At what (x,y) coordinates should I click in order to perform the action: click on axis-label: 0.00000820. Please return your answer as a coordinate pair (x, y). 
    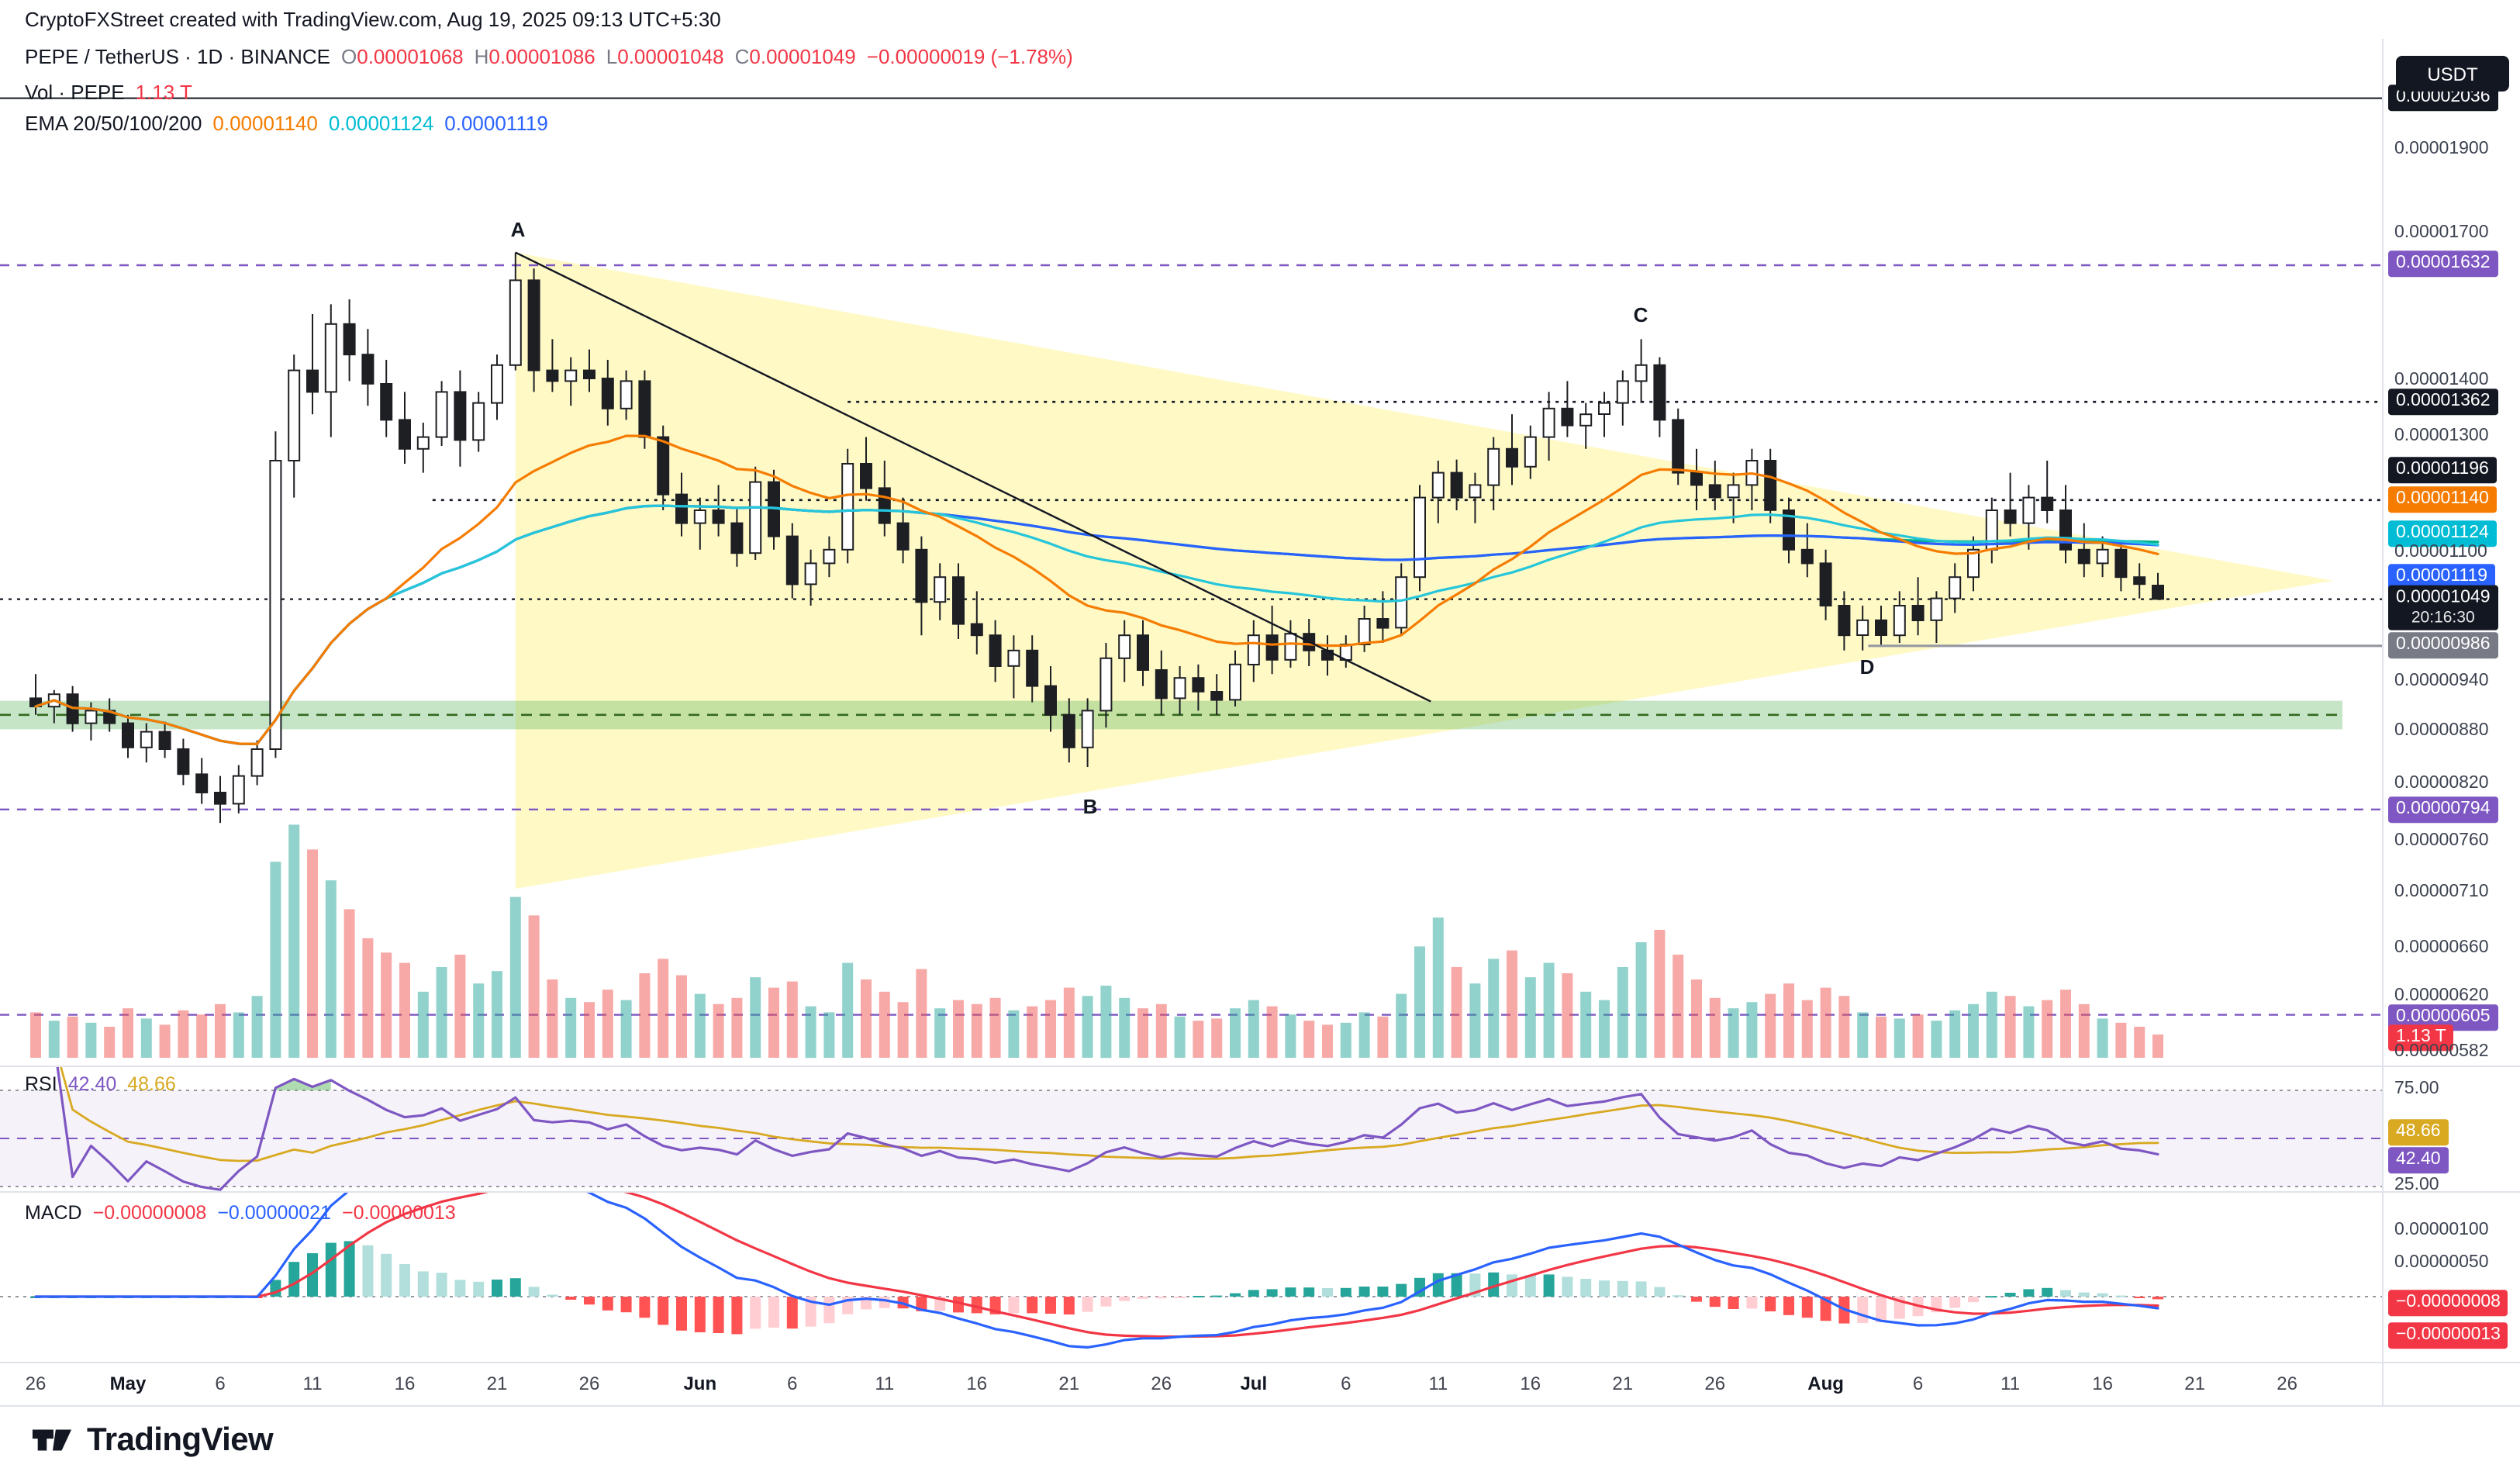
    Looking at the image, I should click on (2441, 783).